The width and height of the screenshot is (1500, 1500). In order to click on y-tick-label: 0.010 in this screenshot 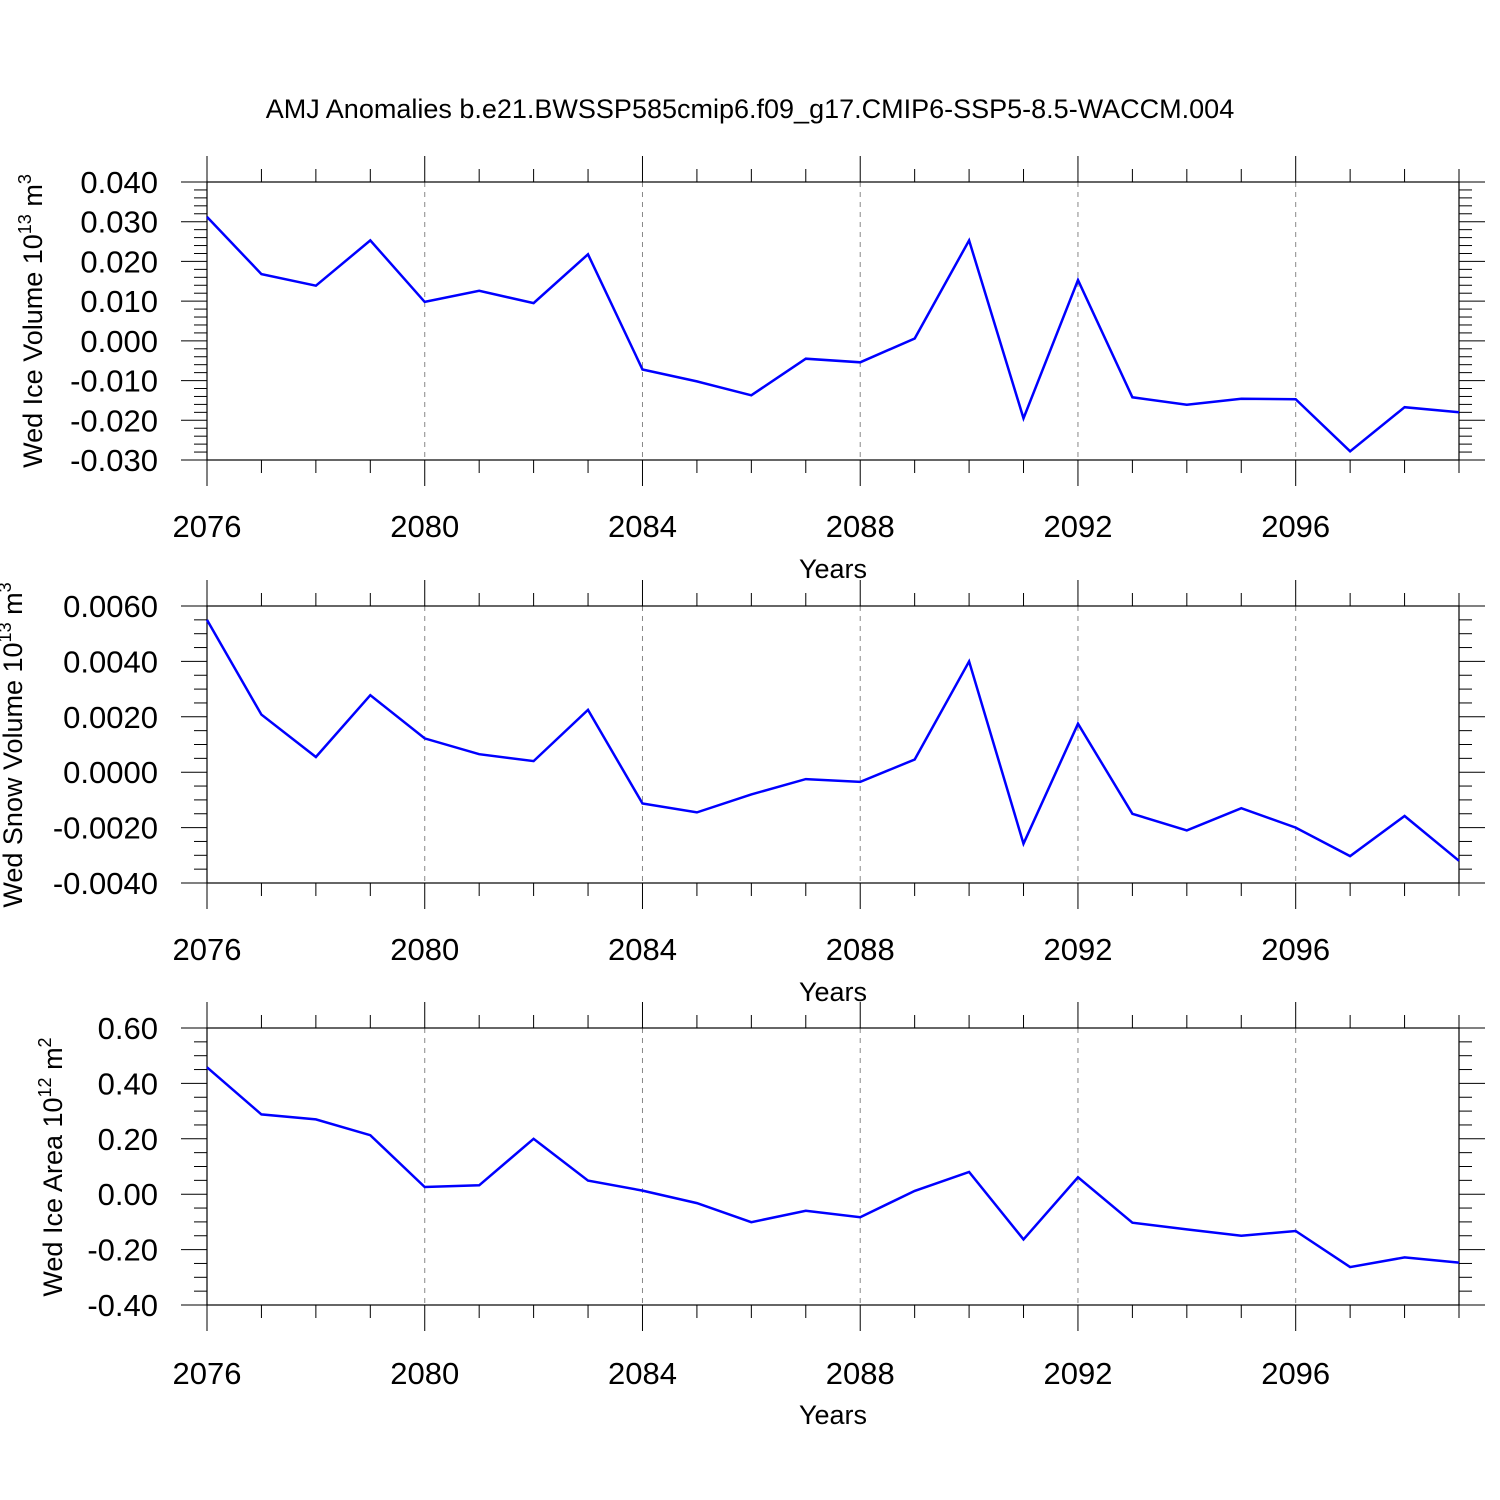, I will do `click(119, 301)`.